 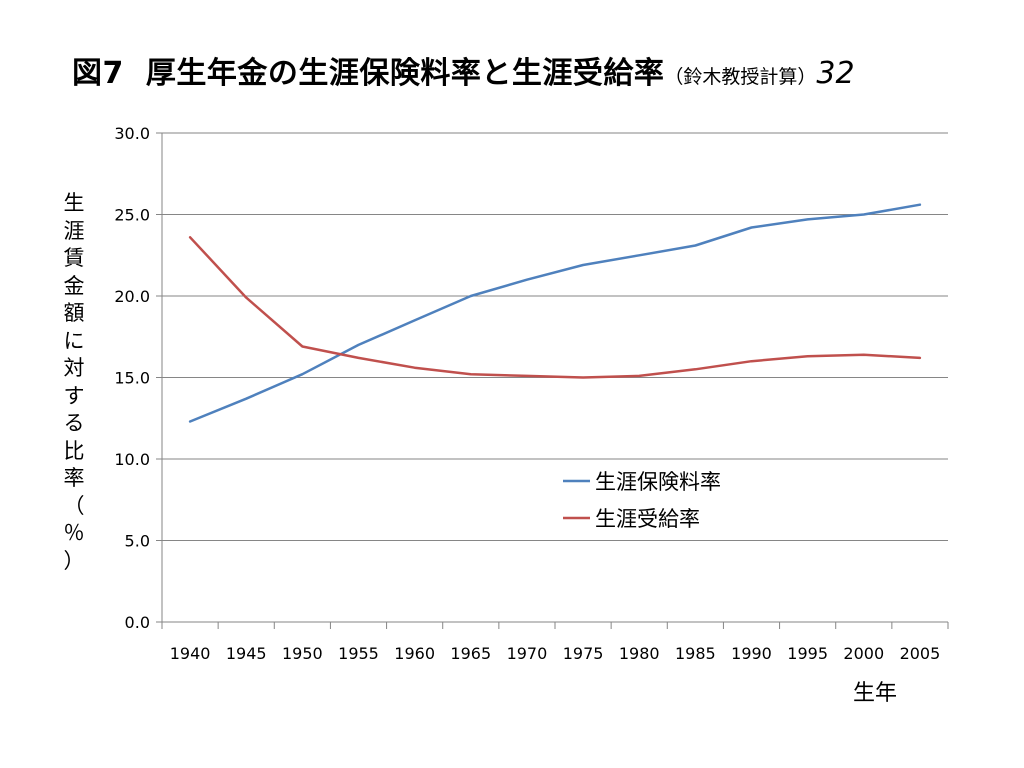 I want to click on y-axis-label-char: に, so click(x=74, y=340).